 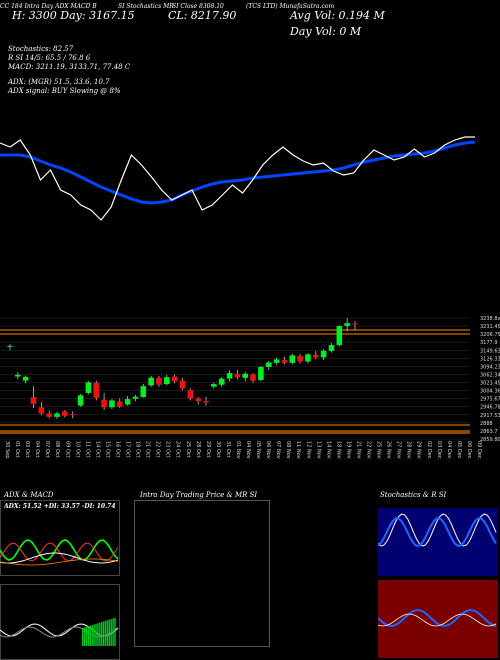 I want to click on y-tick-label: 2863.7, so click(x=489, y=432).